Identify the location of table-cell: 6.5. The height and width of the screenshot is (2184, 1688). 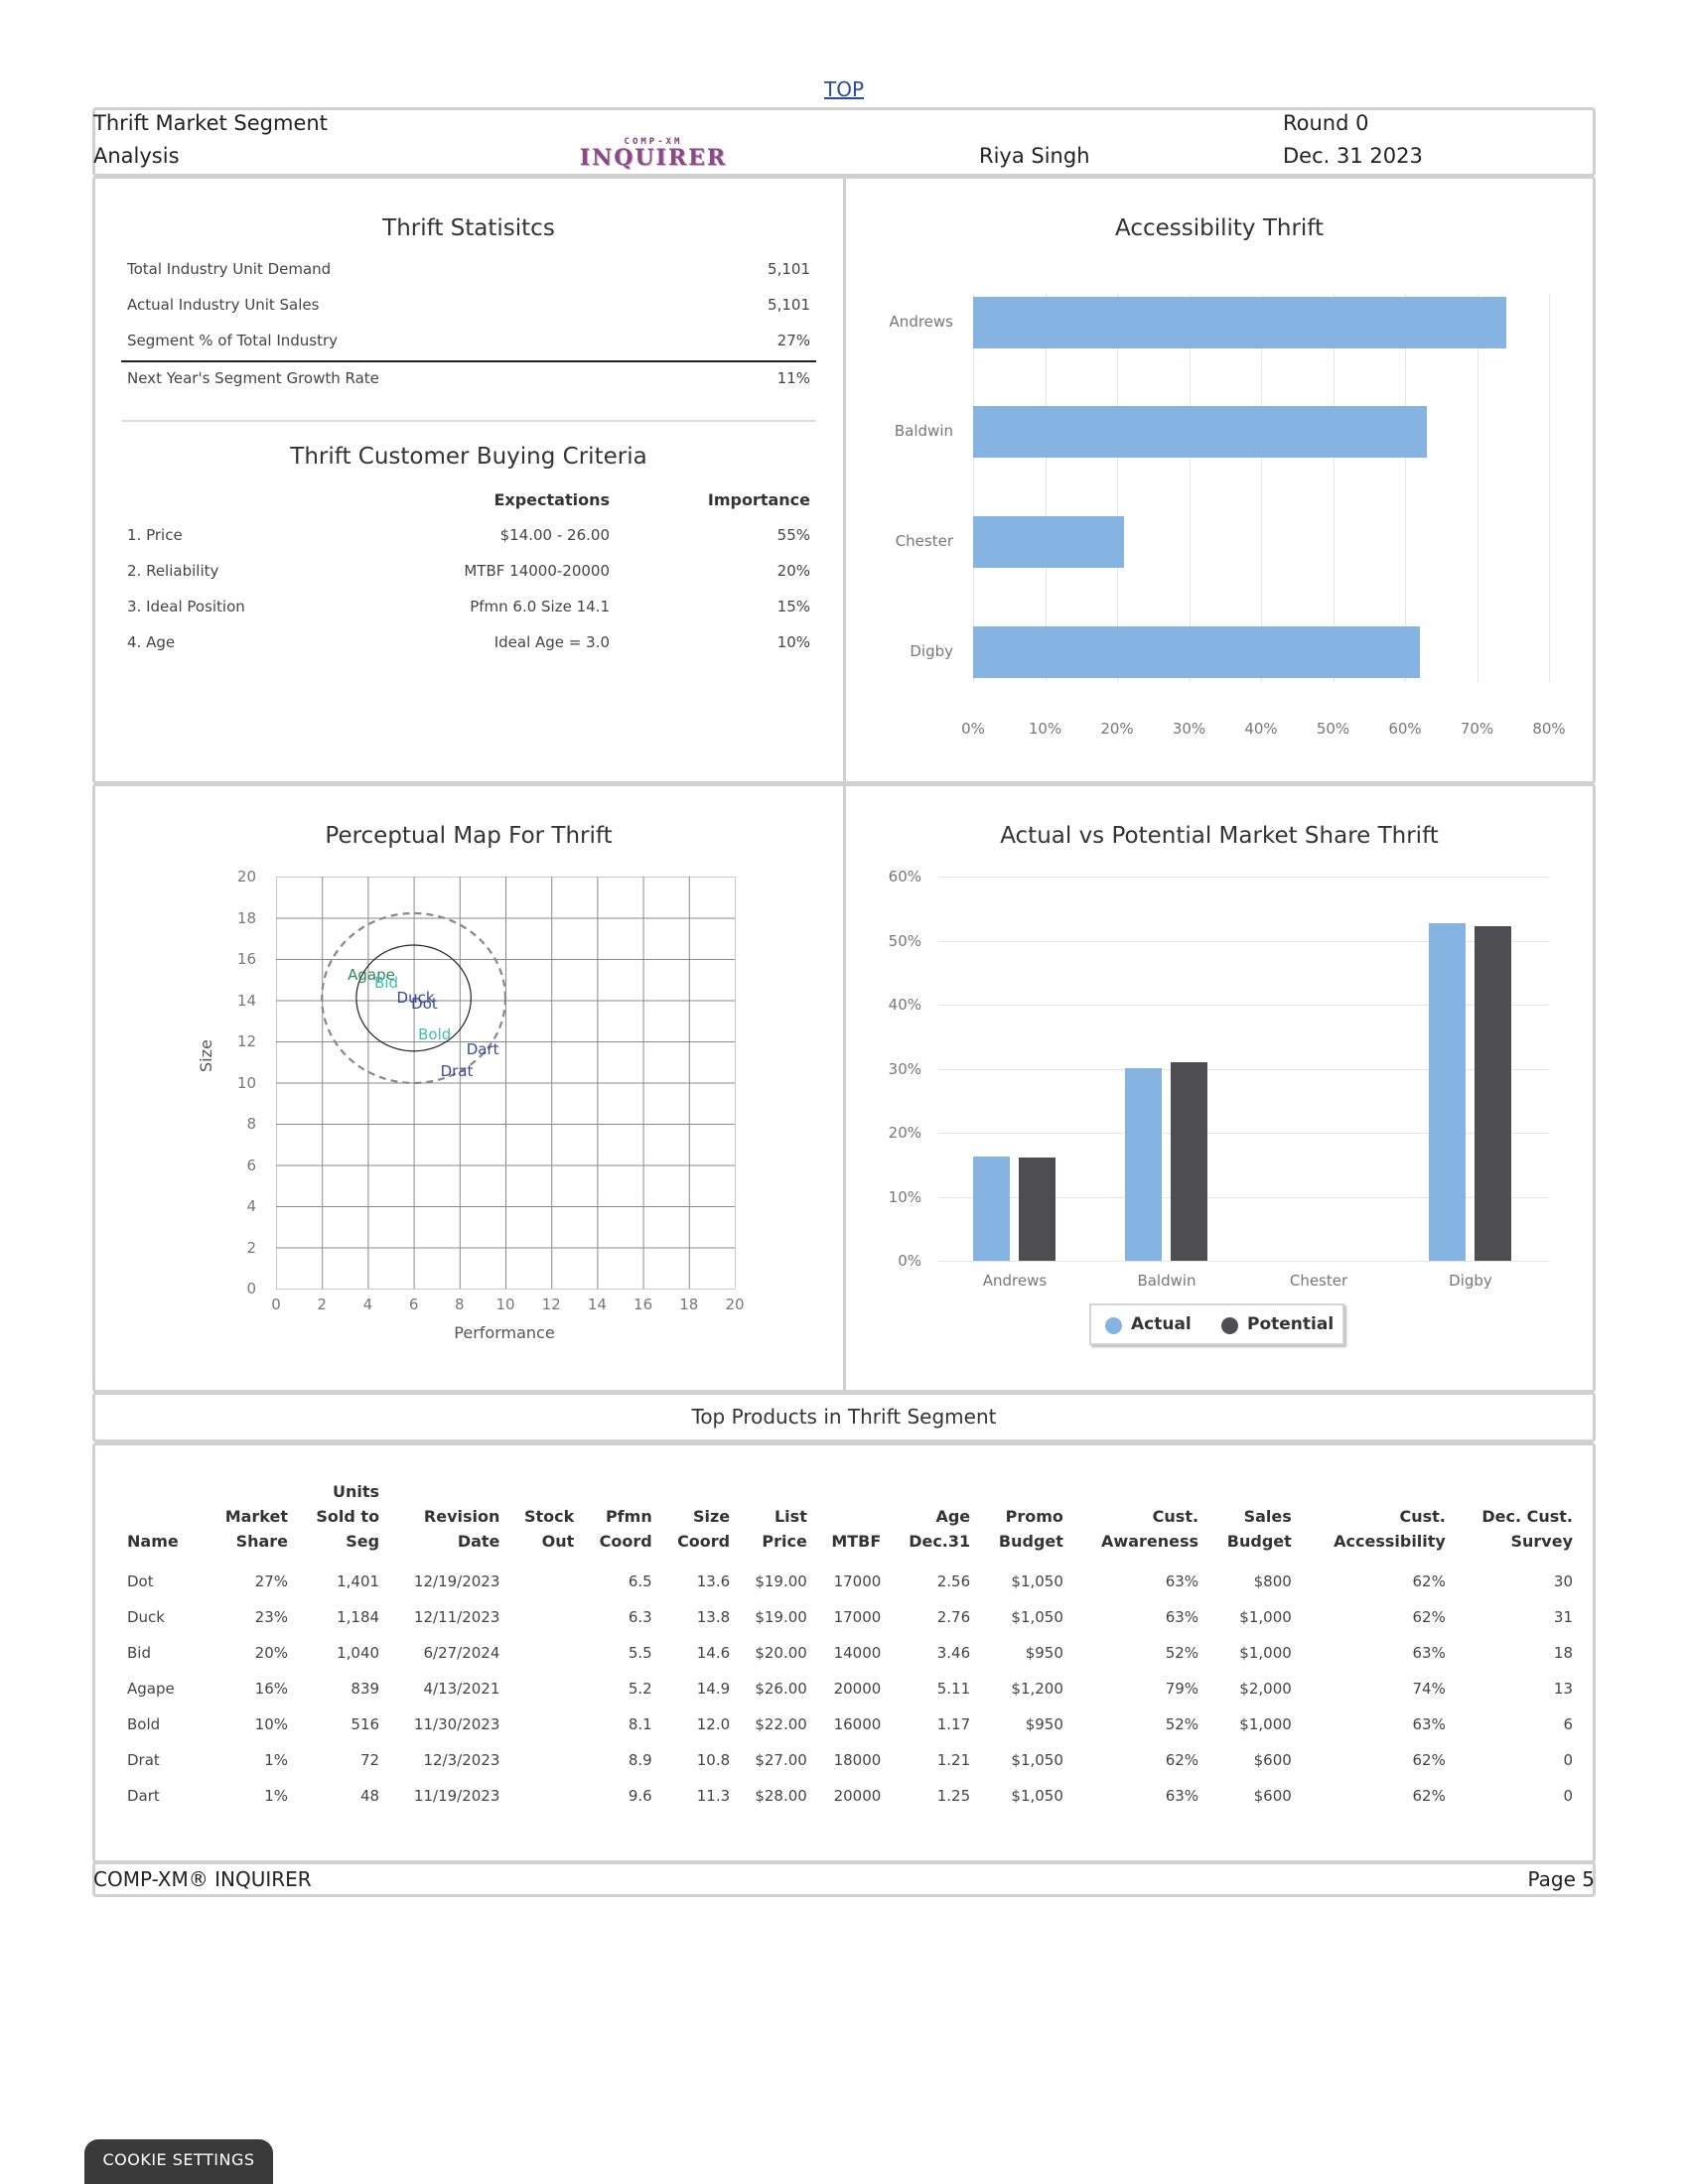
(640, 1581).